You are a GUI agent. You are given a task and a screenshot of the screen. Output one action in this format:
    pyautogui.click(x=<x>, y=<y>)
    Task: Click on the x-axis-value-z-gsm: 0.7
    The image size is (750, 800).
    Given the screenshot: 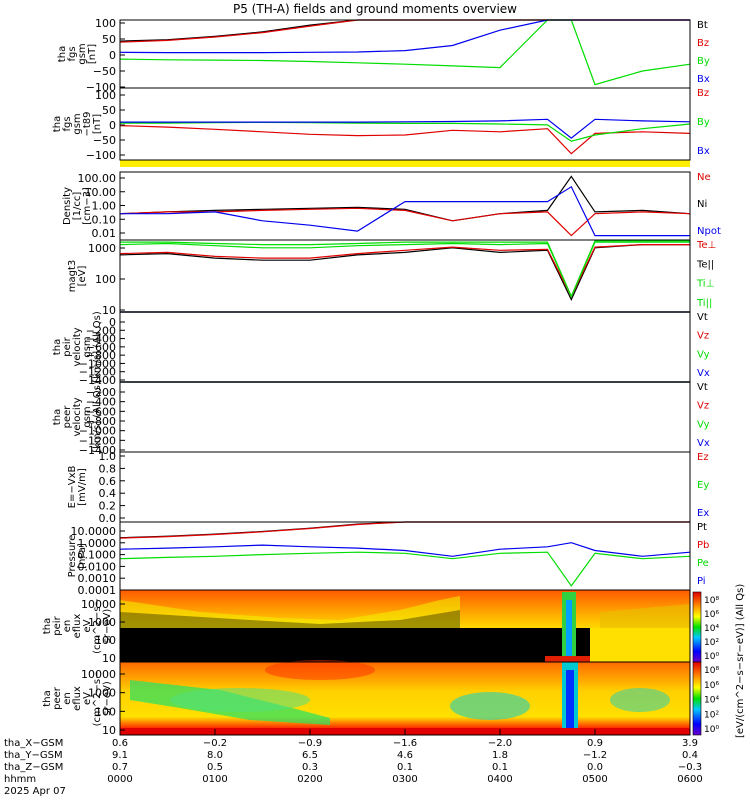 What is the action you would take?
    pyautogui.click(x=120, y=767)
    